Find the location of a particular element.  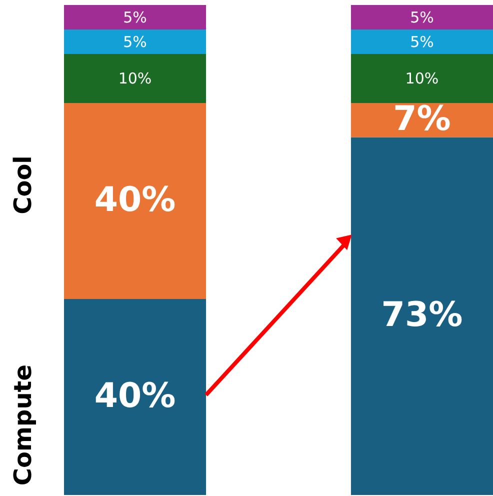

annotation: Cool is located at coordinates (23, 185).